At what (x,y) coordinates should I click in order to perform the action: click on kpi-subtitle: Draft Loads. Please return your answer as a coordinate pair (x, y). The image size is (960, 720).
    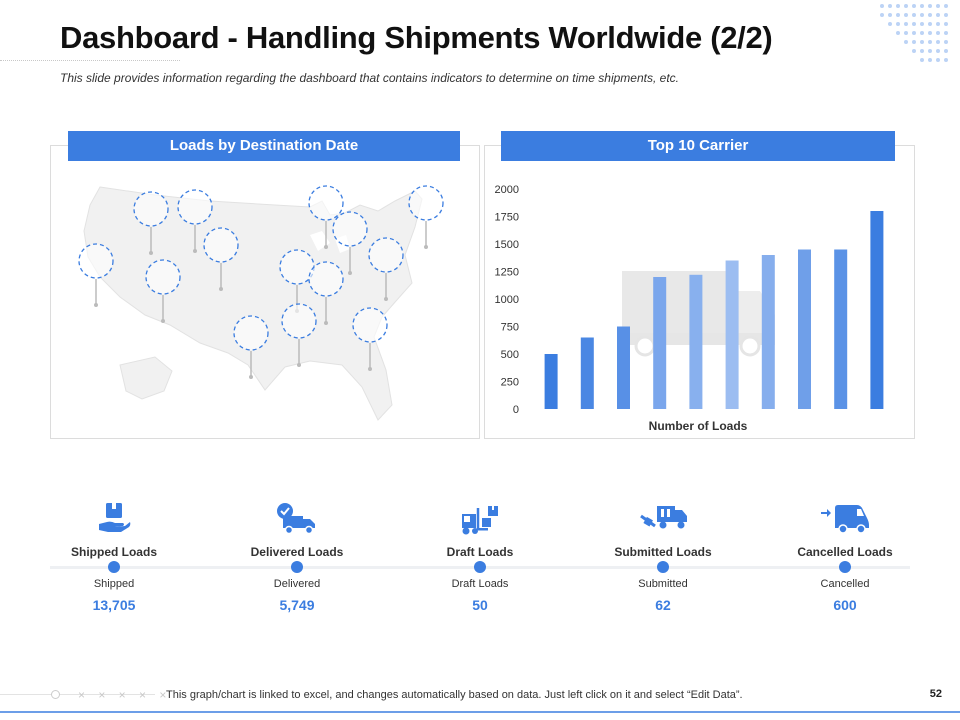
    Looking at the image, I should click on (480, 584).